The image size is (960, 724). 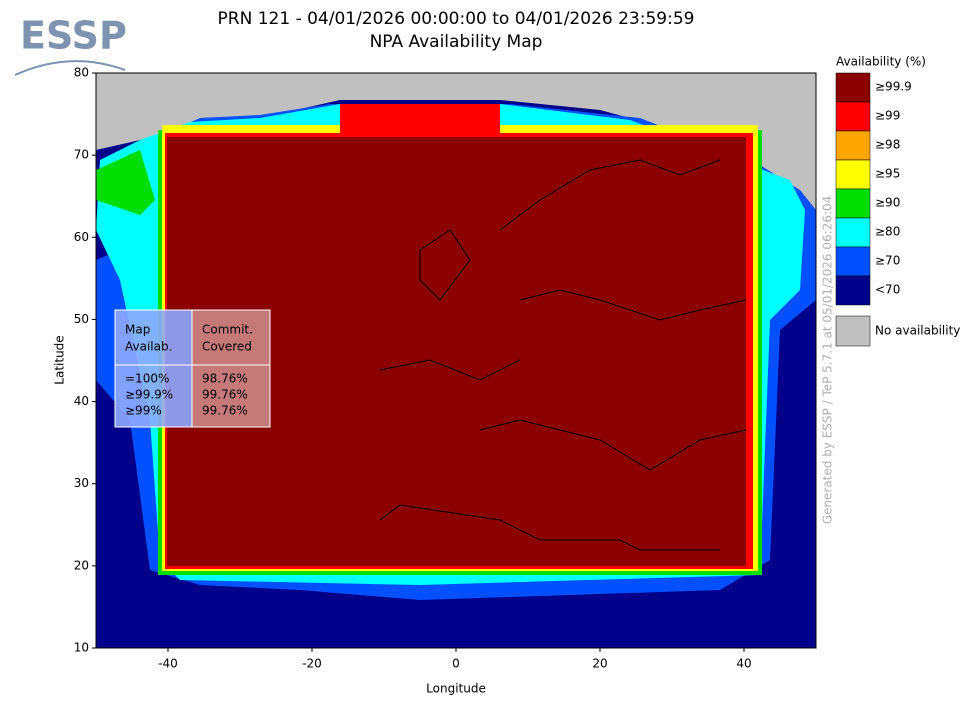 I want to click on x-axis-label: Longitude, so click(x=456, y=689).